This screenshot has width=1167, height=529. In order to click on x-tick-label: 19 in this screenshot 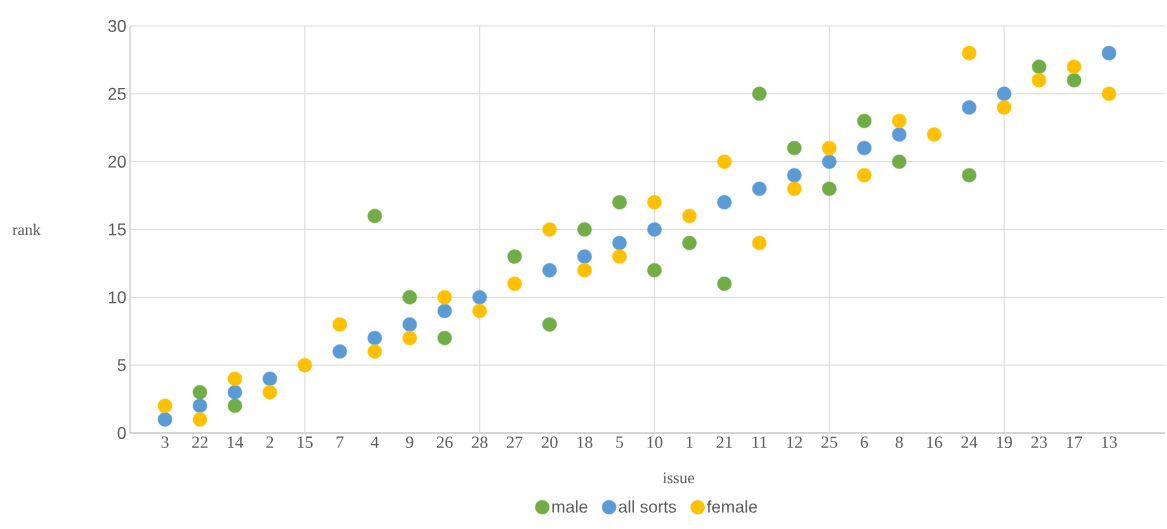, I will do `click(1004, 442)`.